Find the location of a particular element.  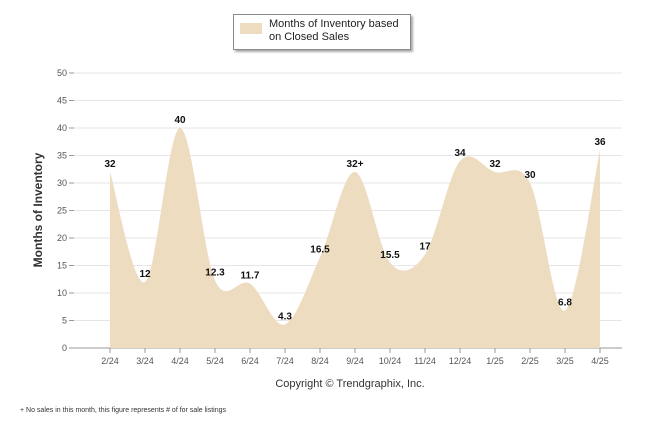

data-label: 34 is located at coordinates (460, 153).